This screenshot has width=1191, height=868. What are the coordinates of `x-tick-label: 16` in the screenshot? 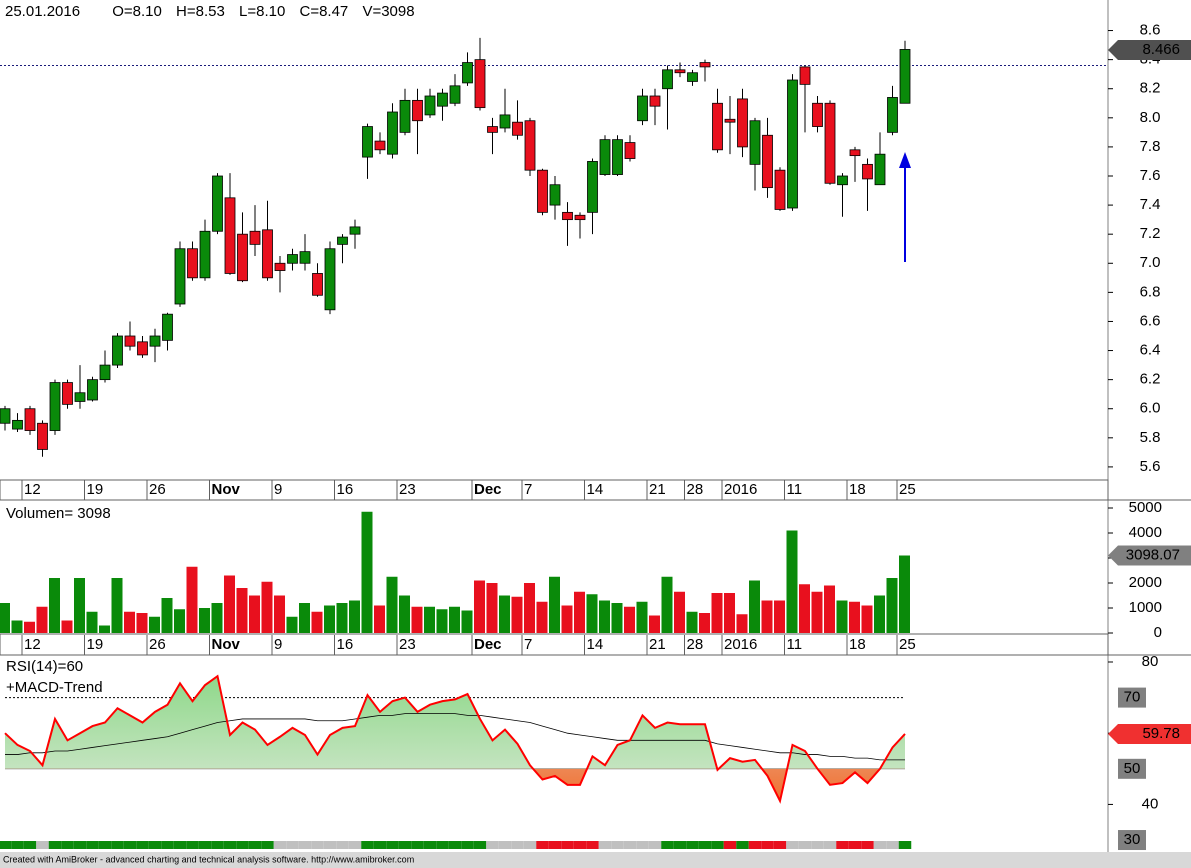 It's located at (345, 644).